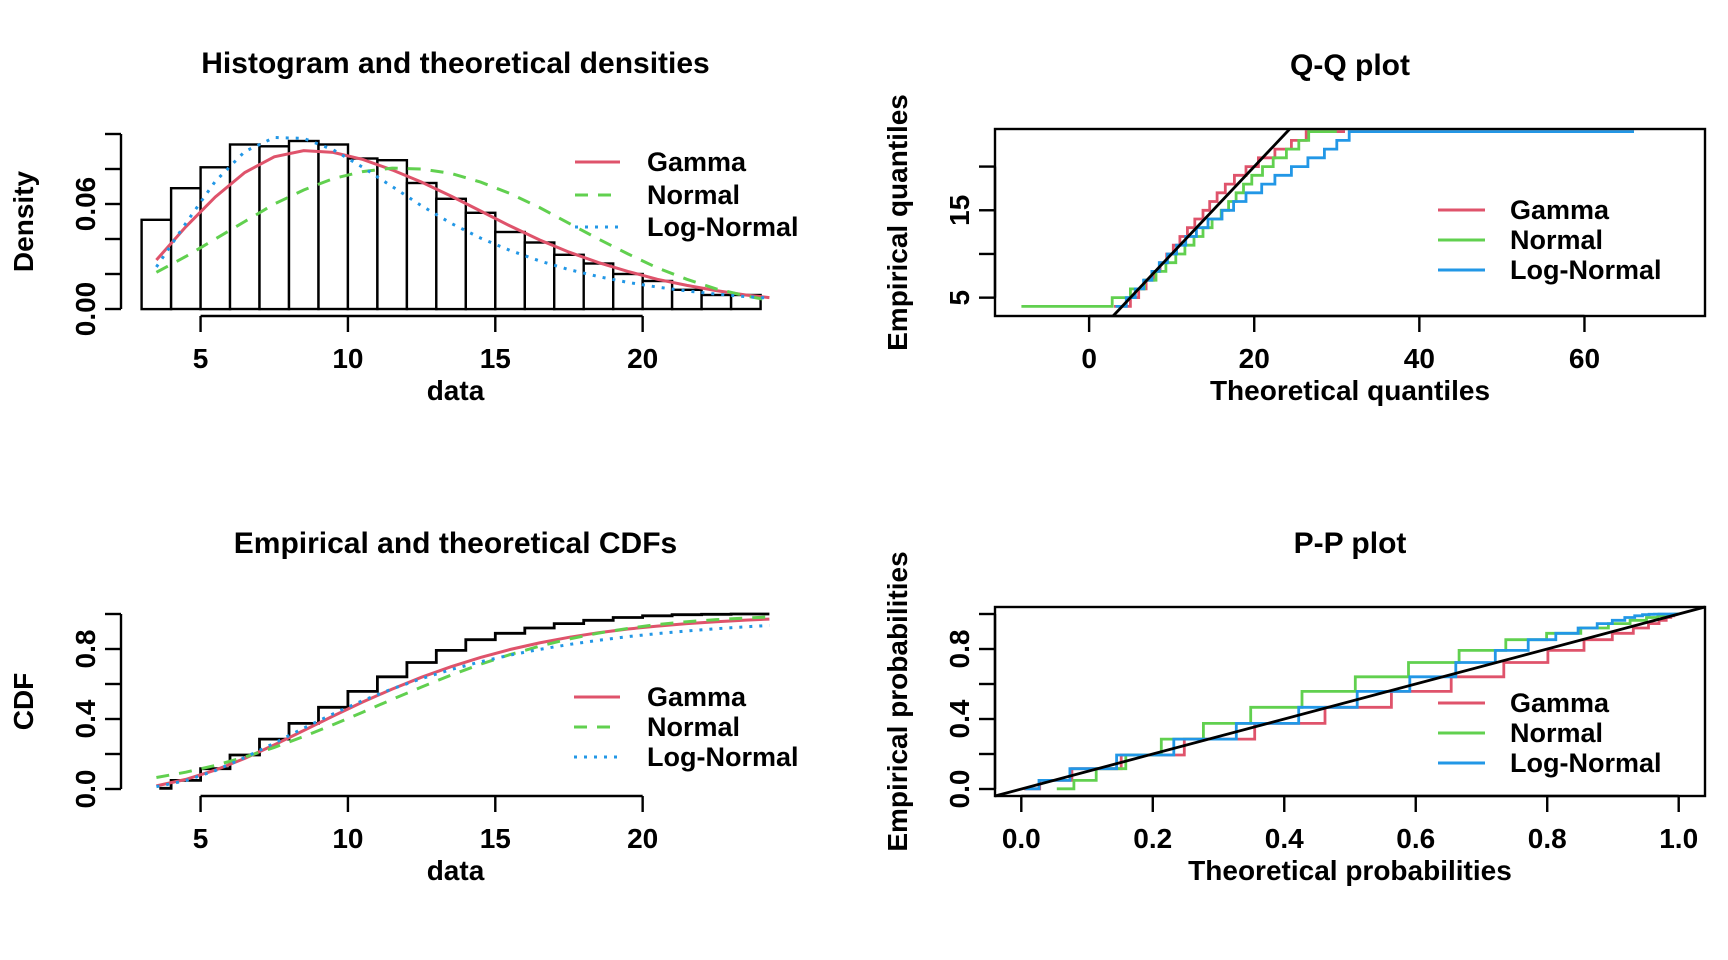 Image resolution: width=1728 pixels, height=960 pixels. What do you see at coordinates (1089, 358) in the screenshot?
I see `x-tick-label: 0` at bounding box center [1089, 358].